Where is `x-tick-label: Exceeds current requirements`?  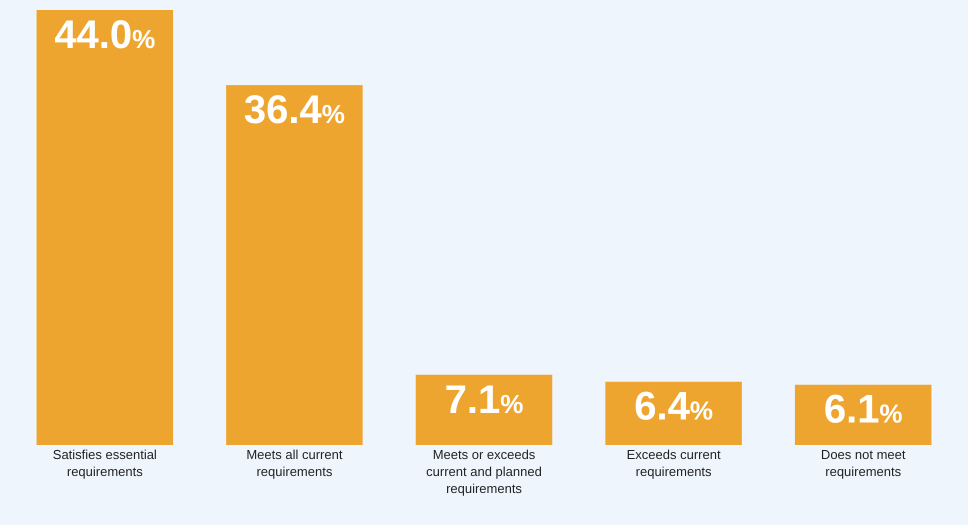
x-tick-label: Exceeds current requirements is located at coordinates (673, 463).